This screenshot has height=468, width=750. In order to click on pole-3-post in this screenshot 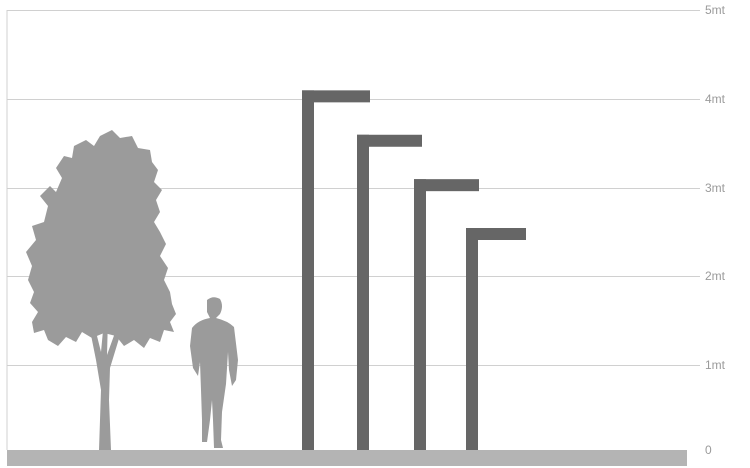, I will do `click(420, 314)`.